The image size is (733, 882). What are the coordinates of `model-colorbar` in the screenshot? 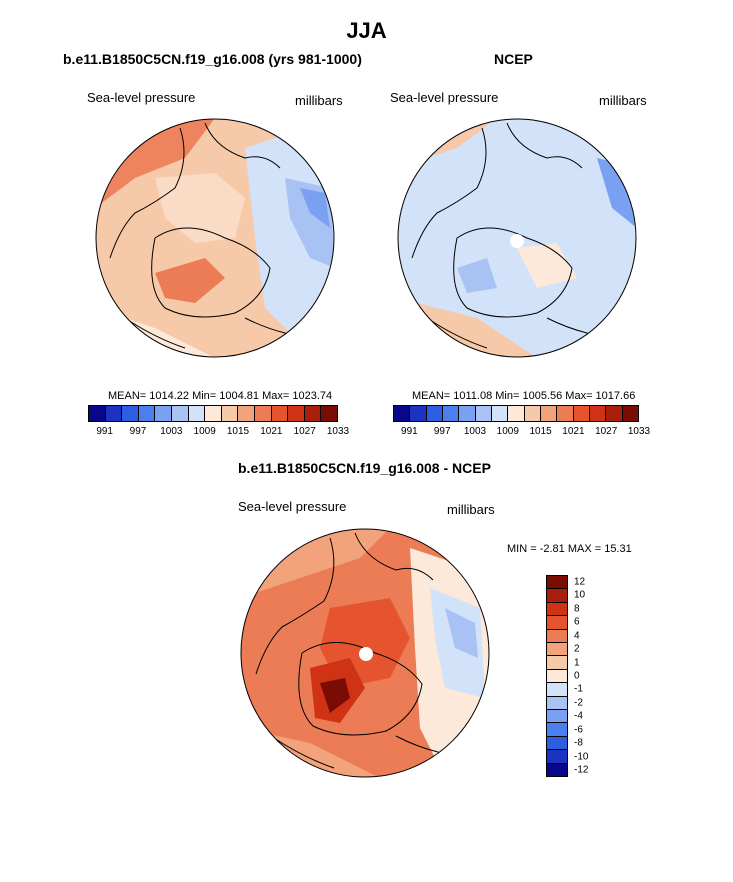 It's located at (213, 413).